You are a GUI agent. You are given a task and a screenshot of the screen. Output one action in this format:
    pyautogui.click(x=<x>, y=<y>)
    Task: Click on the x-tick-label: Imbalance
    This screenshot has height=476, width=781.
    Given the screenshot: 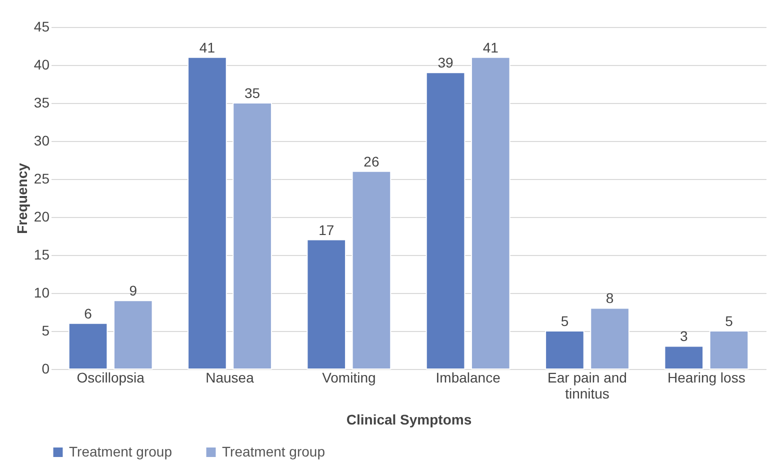 What is the action you would take?
    pyautogui.click(x=468, y=378)
    